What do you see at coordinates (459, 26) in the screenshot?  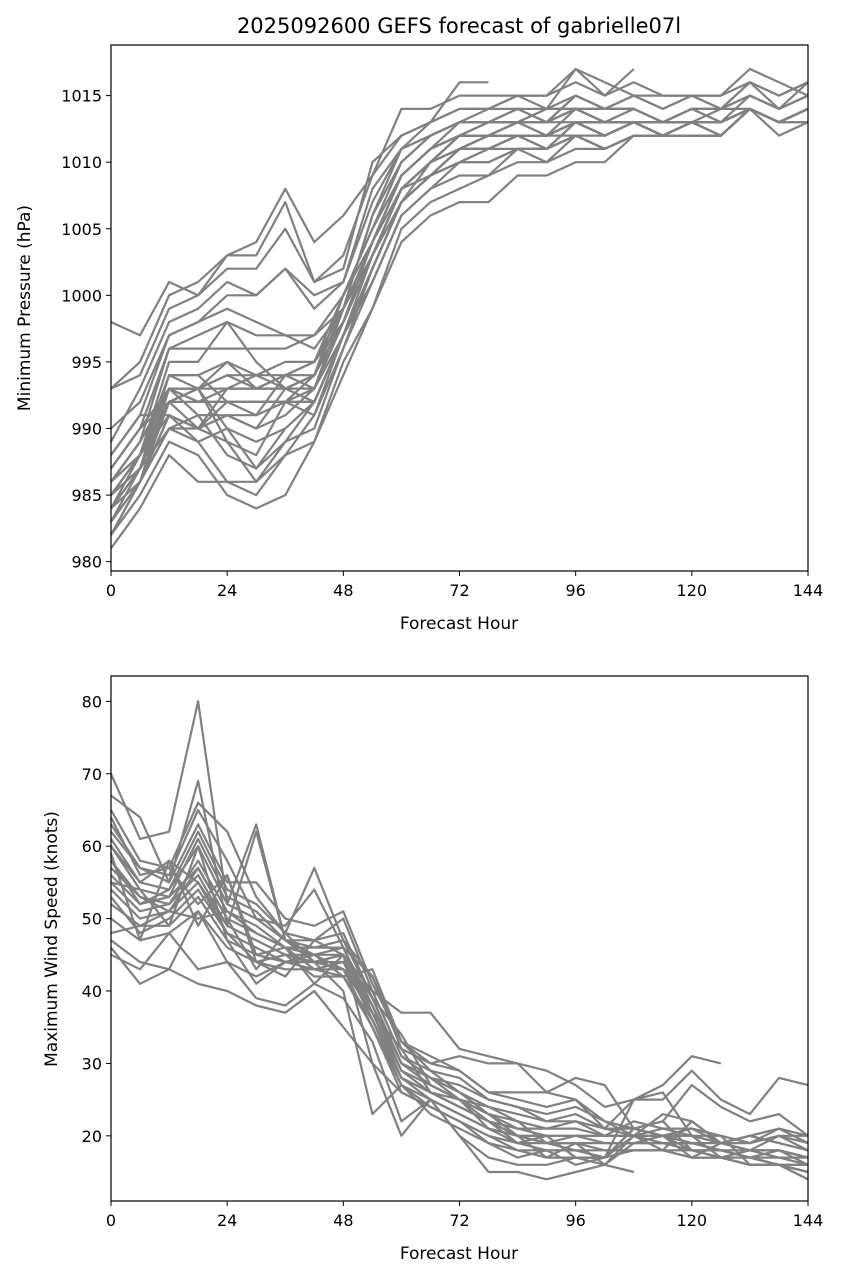 I see `chart-title: 2025092600 GEFS forecast of gabrielle07l` at bounding box center [459, 26].